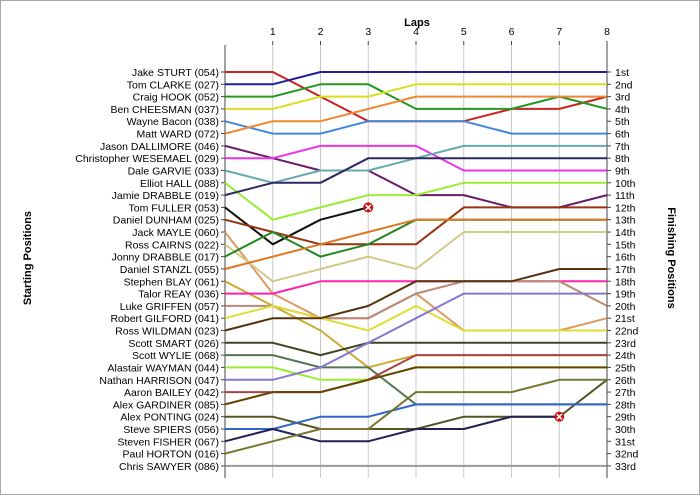 The image size is (700, 495). I want to click on driver-label: Luke GRIFFEN (057), so click(169, 307).